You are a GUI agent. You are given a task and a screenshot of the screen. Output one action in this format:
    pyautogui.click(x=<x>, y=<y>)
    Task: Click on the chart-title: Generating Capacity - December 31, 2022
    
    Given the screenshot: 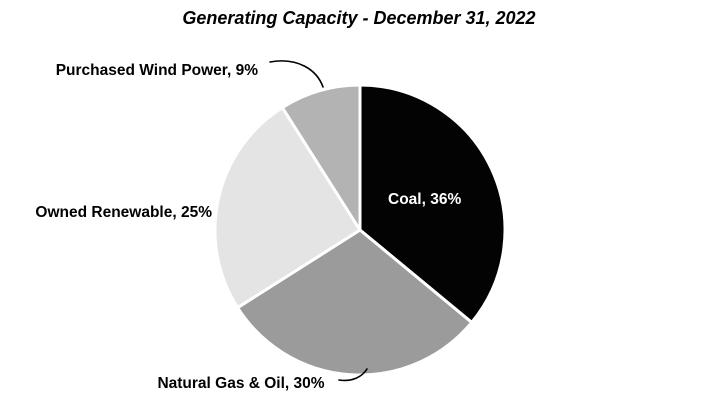 What is the action you would take?
    pyautogui.click(x=358, y=18)
    